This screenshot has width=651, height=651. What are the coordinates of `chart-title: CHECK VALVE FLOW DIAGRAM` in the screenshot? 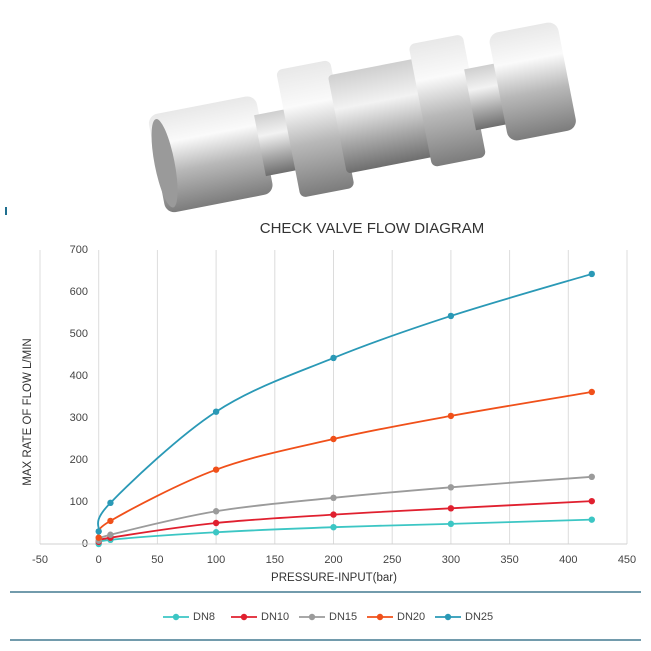 It's located at (372, 228).